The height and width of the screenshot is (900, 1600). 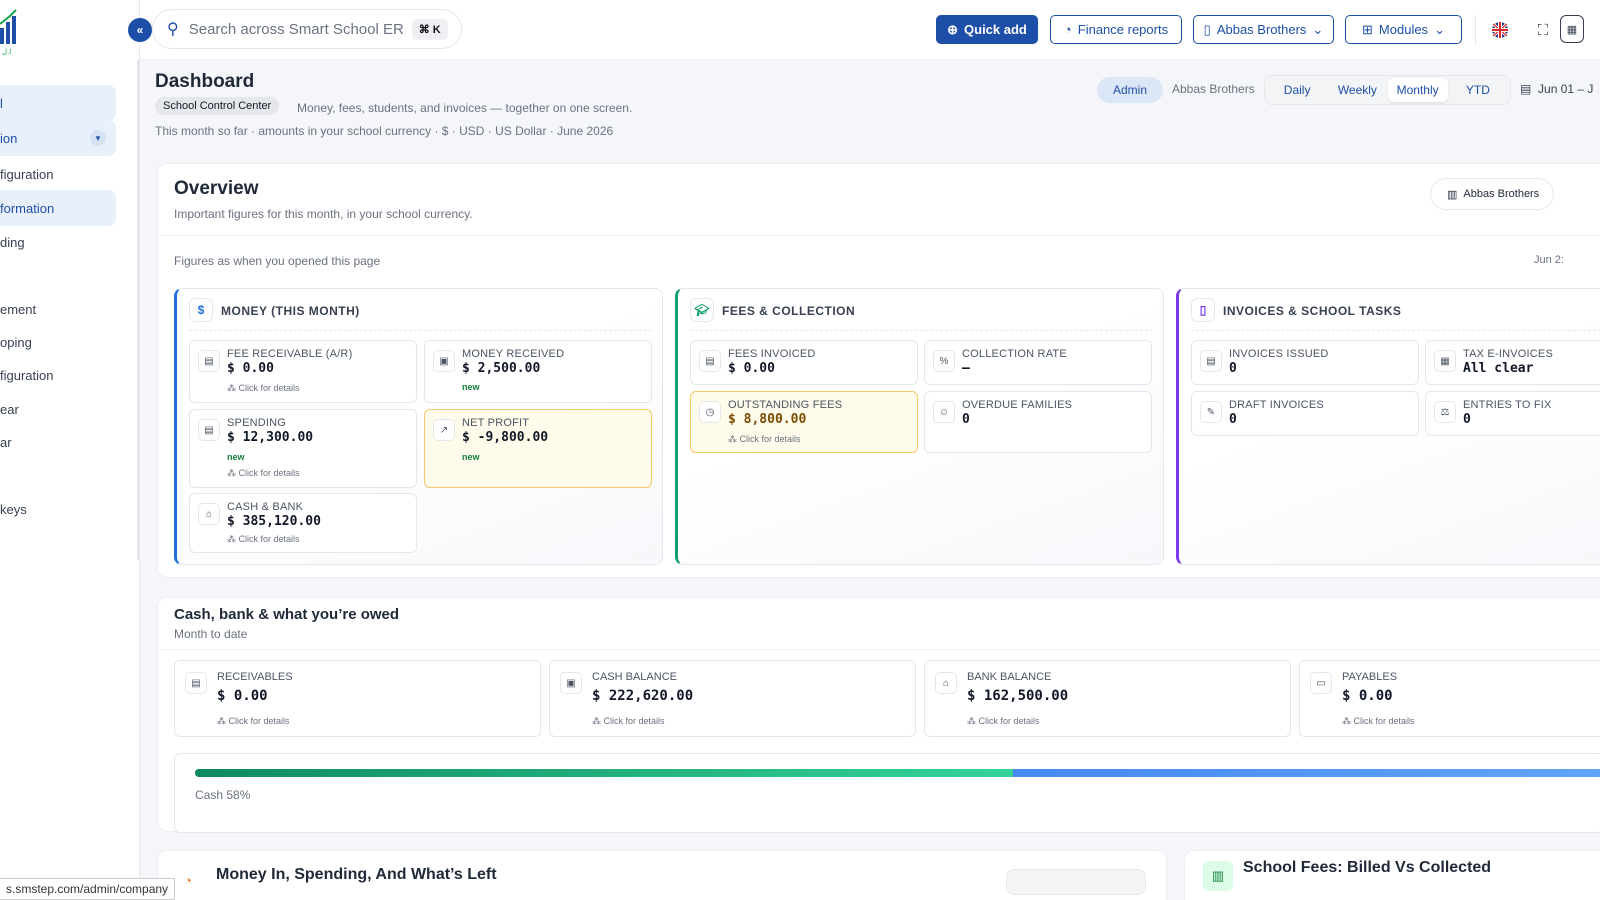 I want to click on language-uk-flag-icon, so click(x=1500, y=30).